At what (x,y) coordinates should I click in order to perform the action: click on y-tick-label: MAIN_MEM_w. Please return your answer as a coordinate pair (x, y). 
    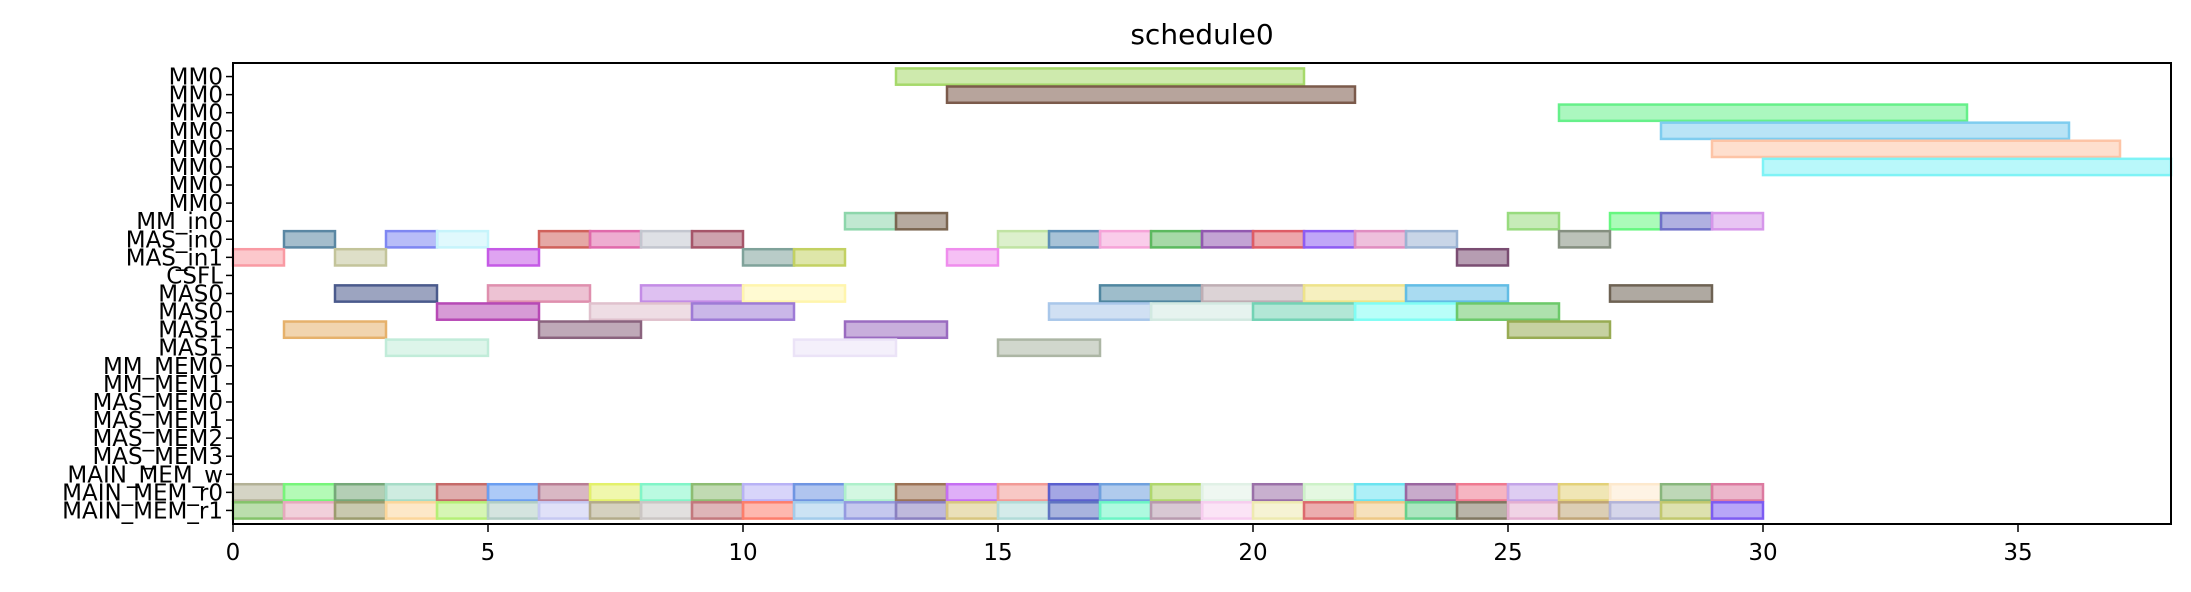
    Looking at the image, I should click on (145, 475).